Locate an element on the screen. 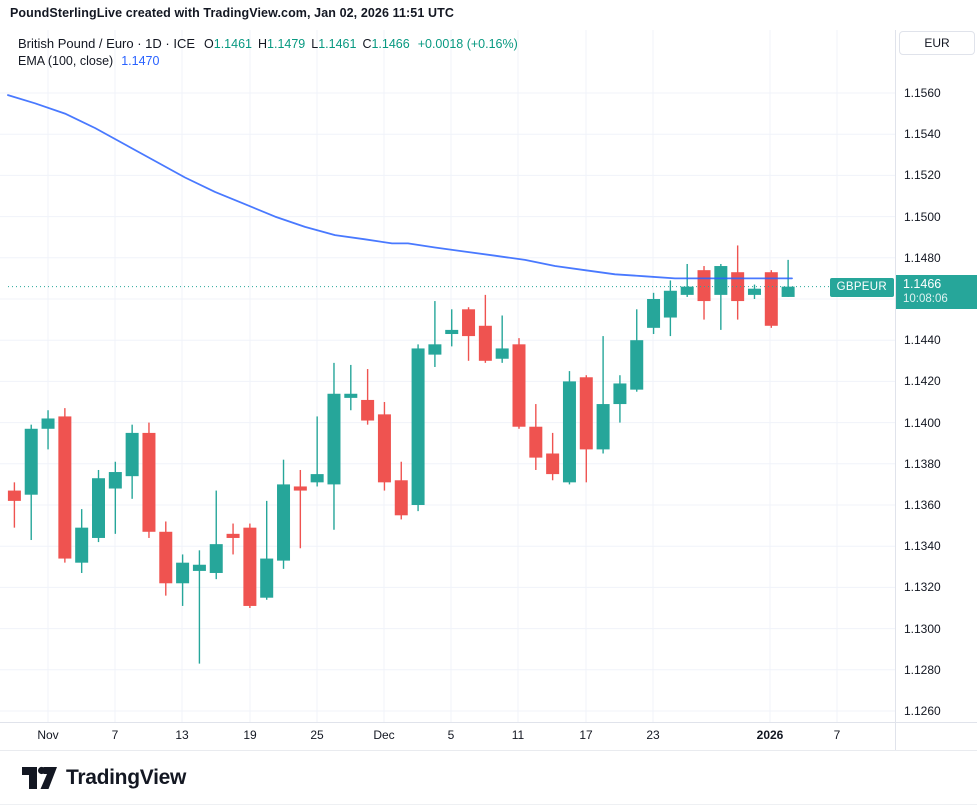 The width and height of the screenshot is (977, 810). price-axis-label: 1.1260 is located at coordinates (922, 711).